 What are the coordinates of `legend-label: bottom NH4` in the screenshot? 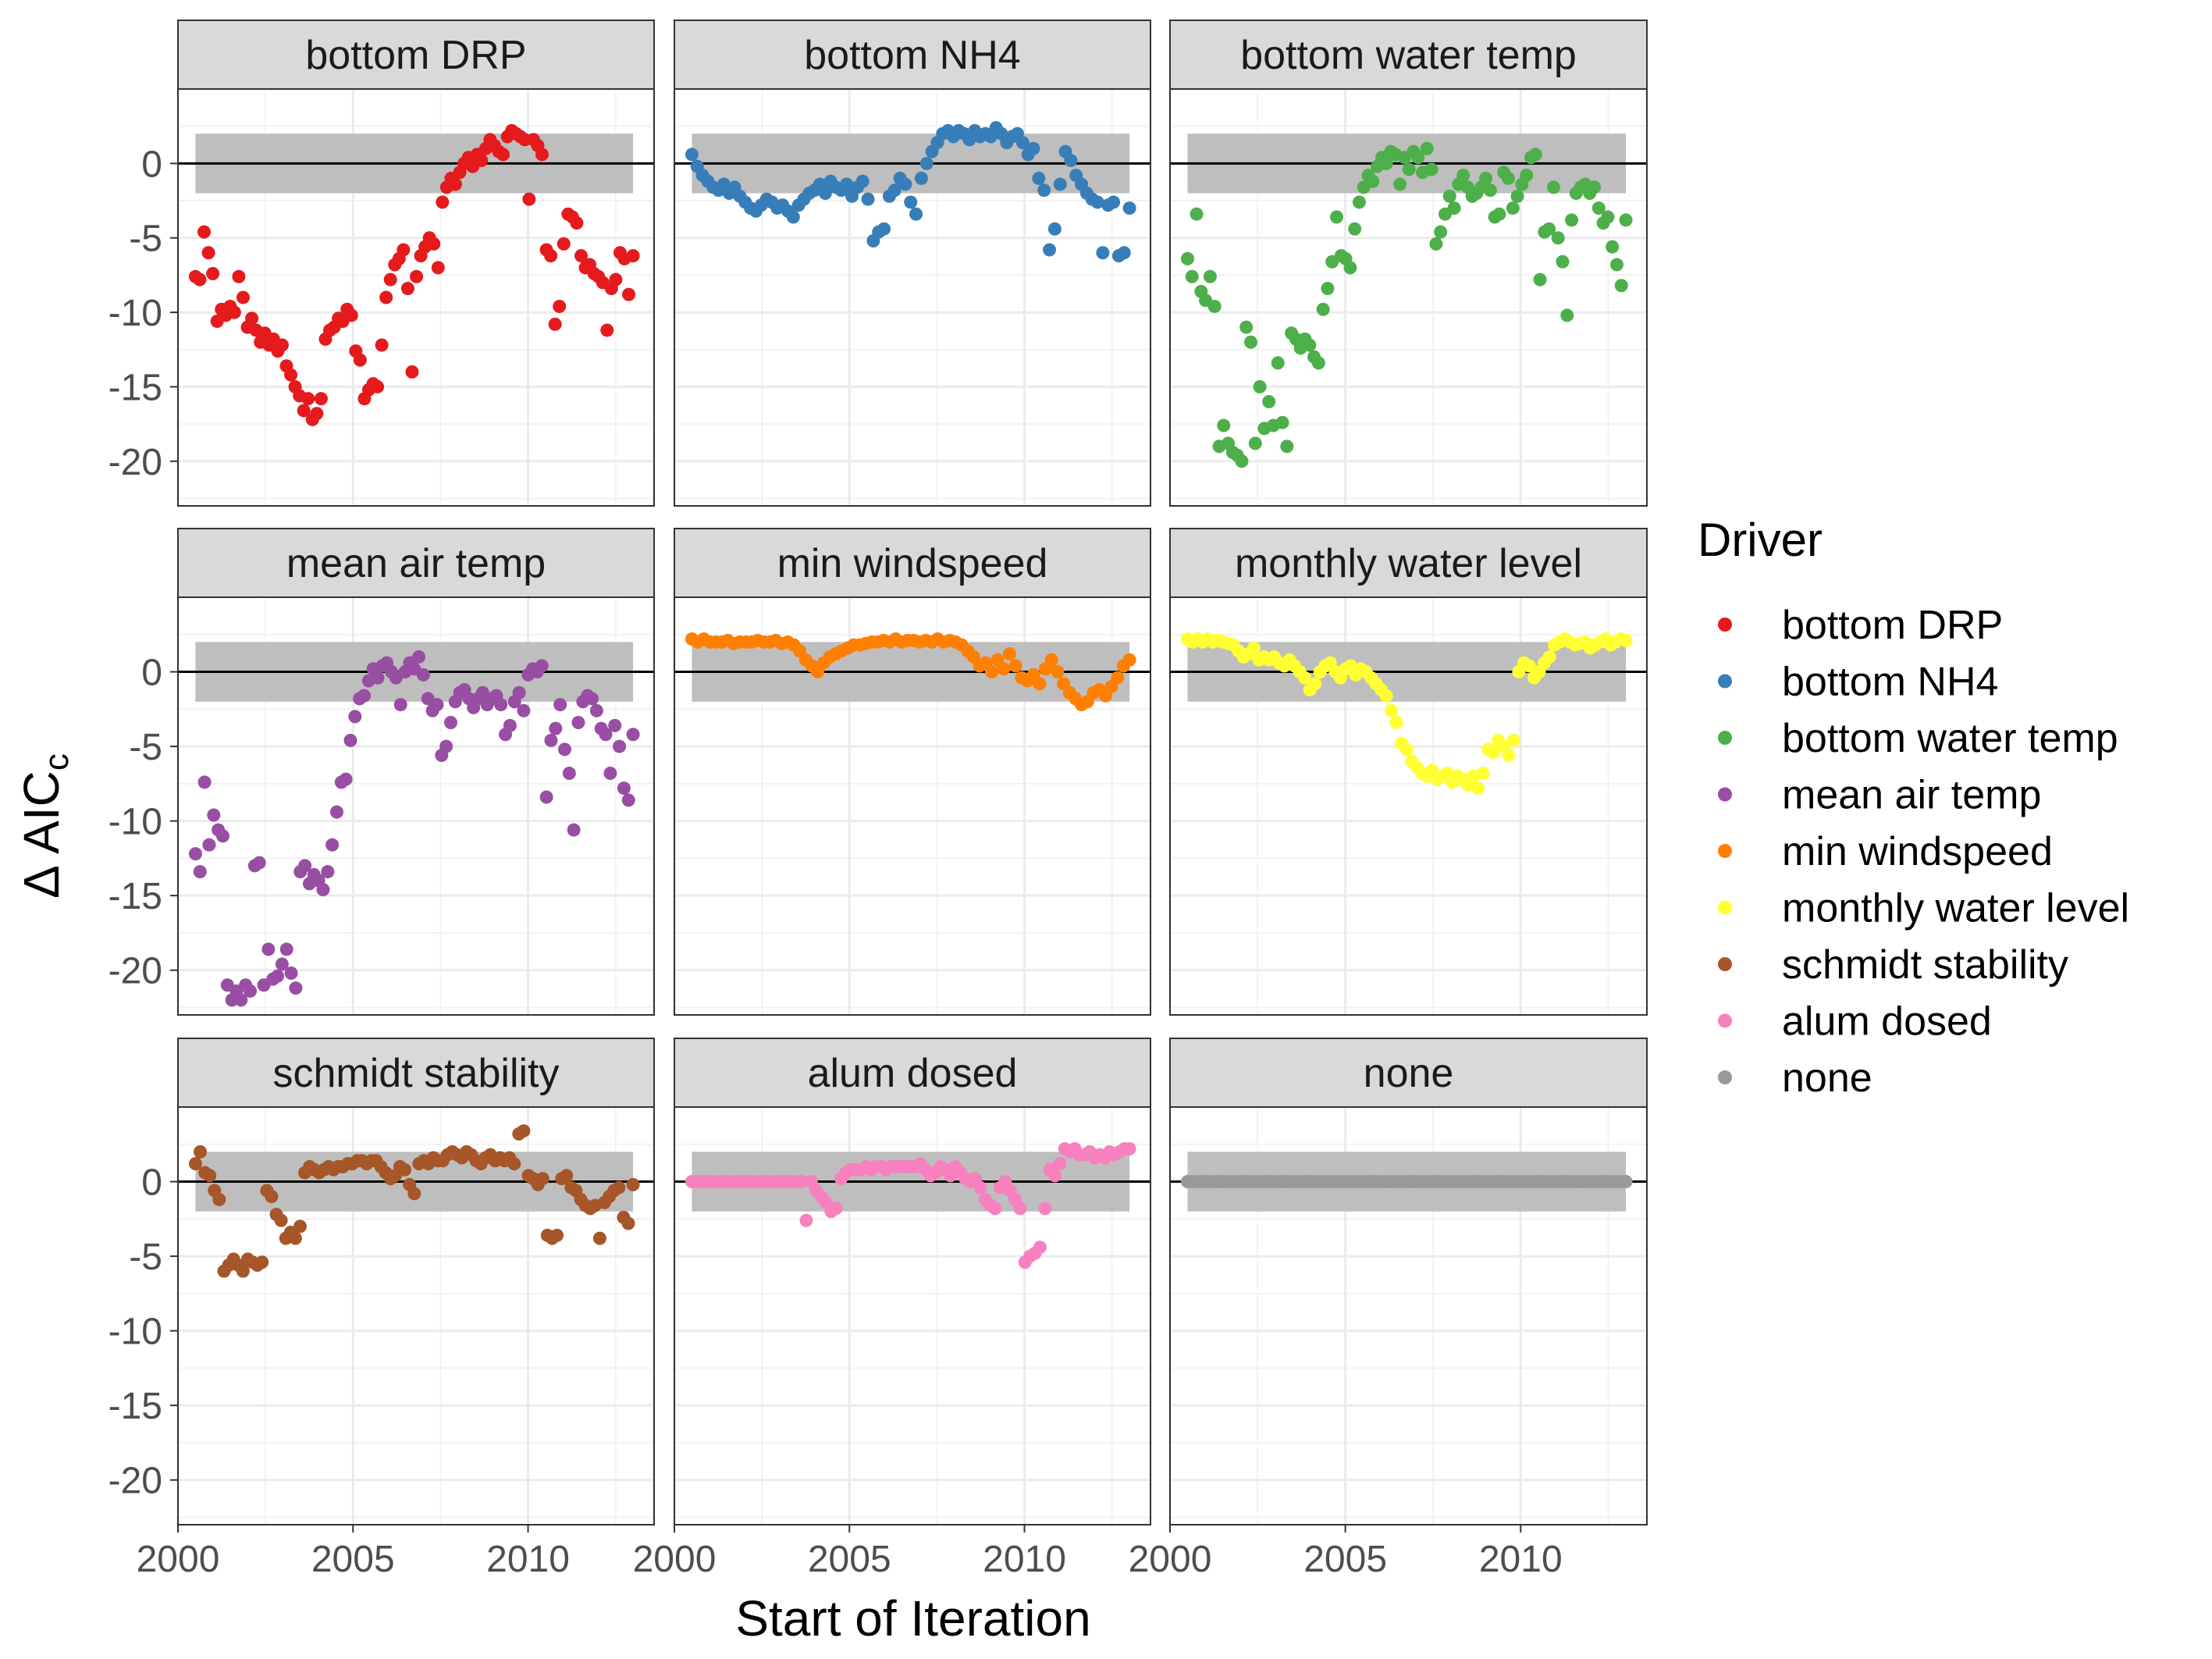 It's located at (1890, 682).